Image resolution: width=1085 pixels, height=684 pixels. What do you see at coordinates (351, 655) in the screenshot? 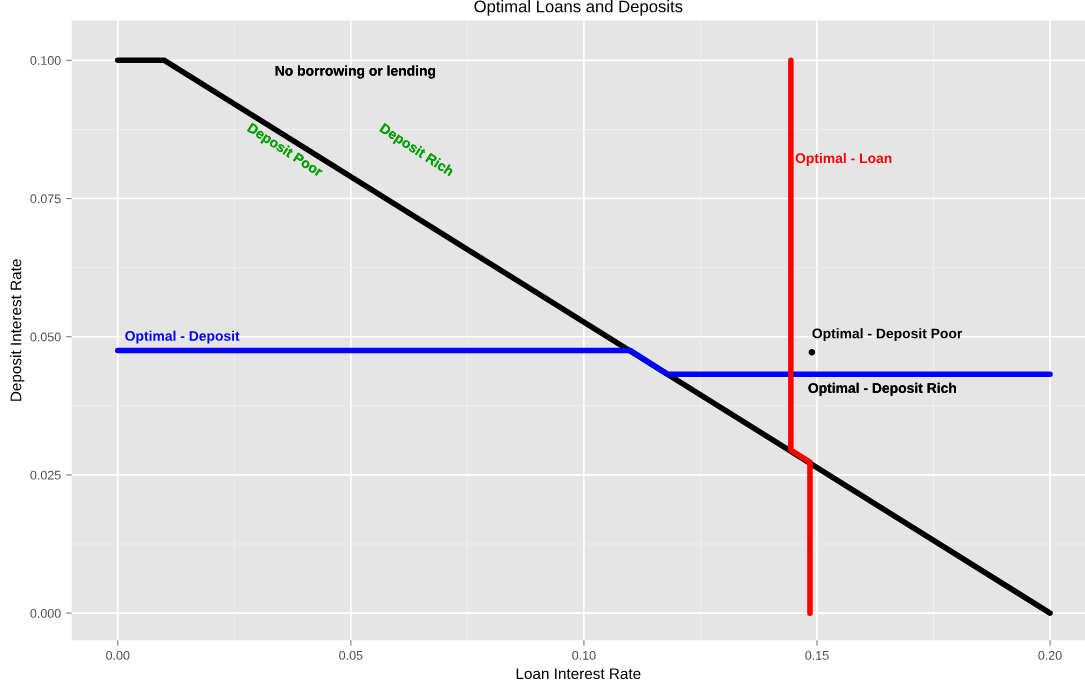
I see `x-tick-label: 0.05` at bounding box center [351, 655].